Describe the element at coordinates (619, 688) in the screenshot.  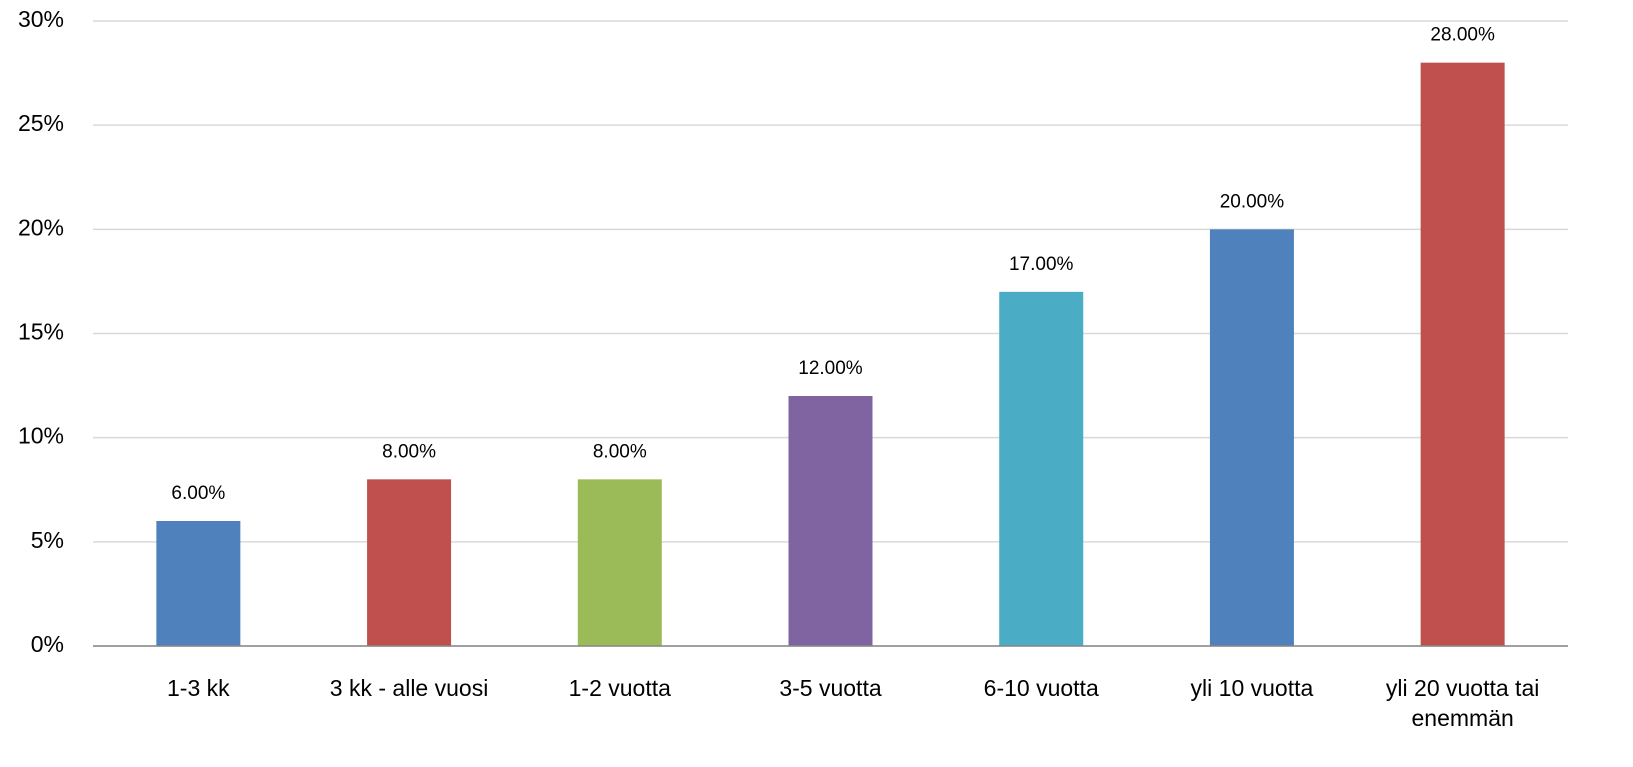
I see `x-tick-label: 1-2 vuotta` at that location.